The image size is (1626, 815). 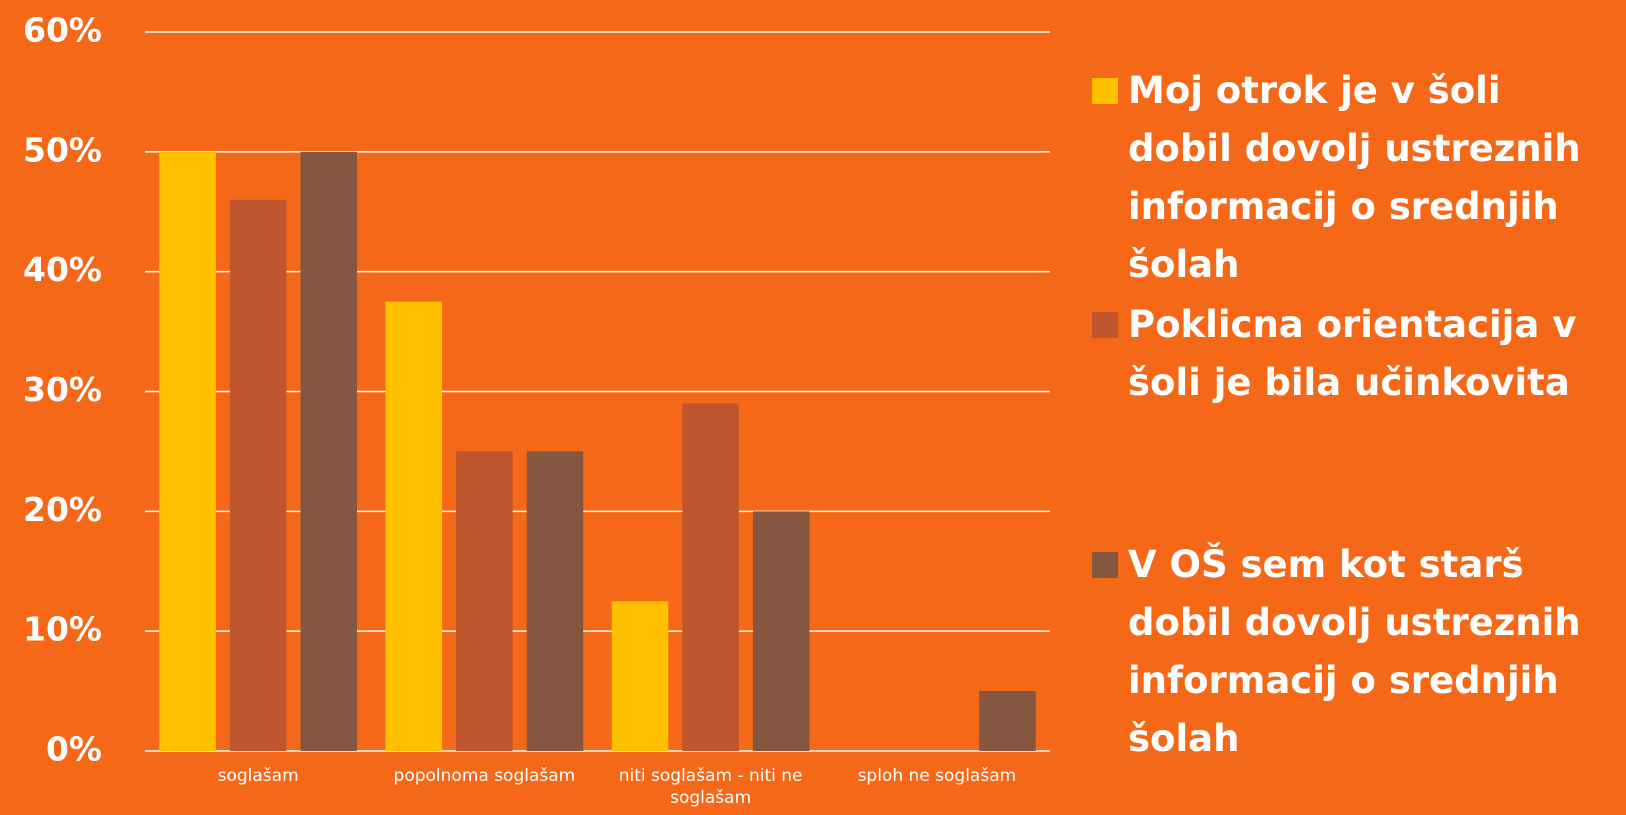 What do you see at coordinates (937, 776) in the screenshot?
I see `x-tick-label: sploh ne soglašam` at bounding box center [937, 776].